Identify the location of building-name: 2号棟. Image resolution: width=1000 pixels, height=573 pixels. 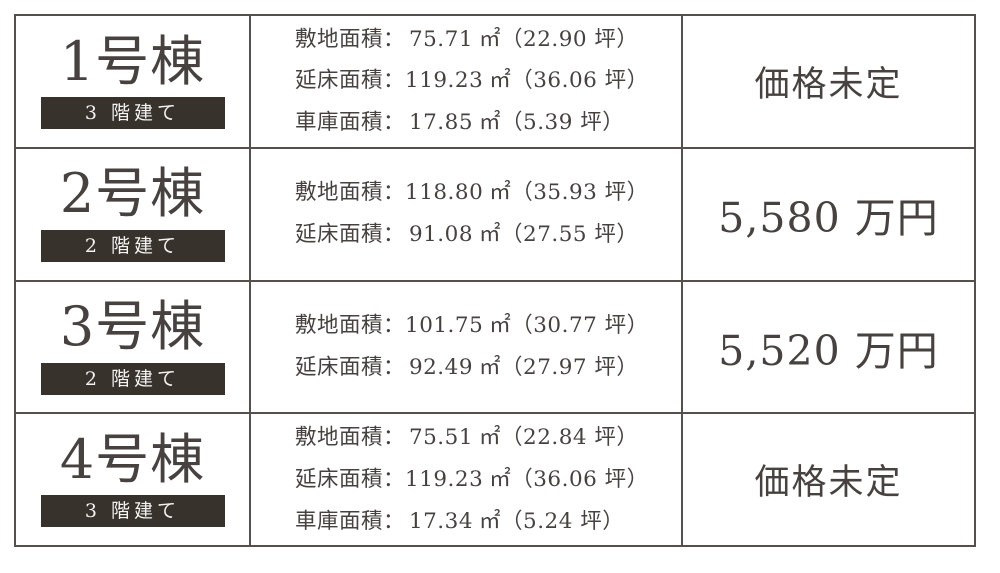
(132, 194).